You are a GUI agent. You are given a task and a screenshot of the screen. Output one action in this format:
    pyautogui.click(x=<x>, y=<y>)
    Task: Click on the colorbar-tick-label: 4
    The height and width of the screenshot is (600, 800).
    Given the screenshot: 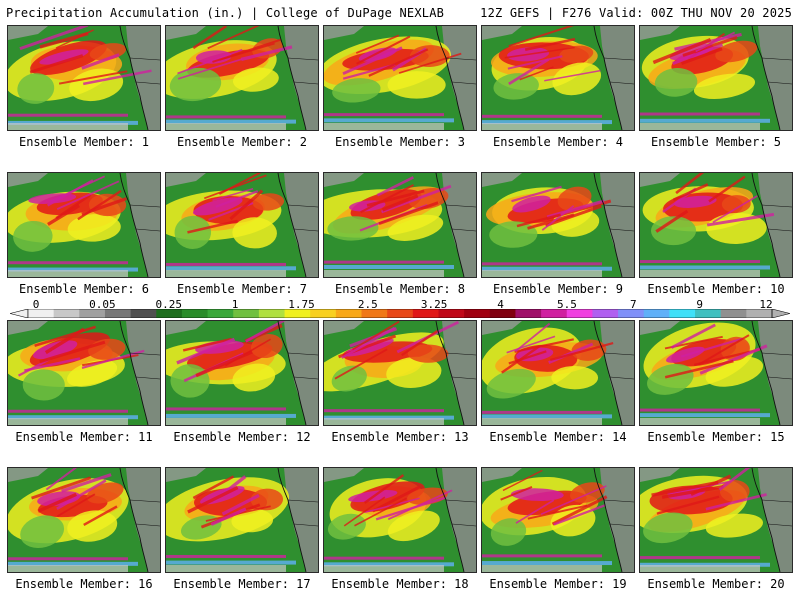 What is the action you would take?
    pyautogui.click(x=500, y=304)
    